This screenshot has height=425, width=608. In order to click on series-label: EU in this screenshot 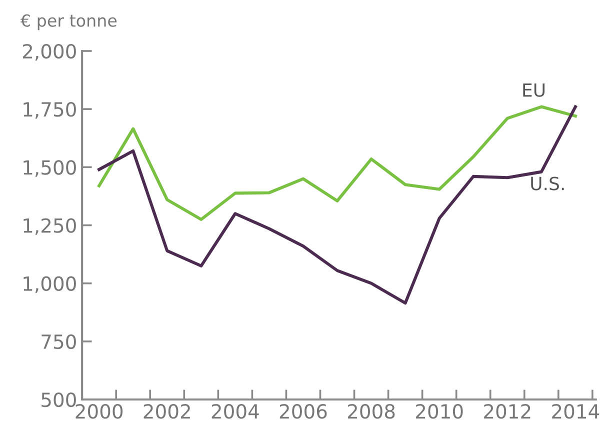, I will do `click(533, 90)`.